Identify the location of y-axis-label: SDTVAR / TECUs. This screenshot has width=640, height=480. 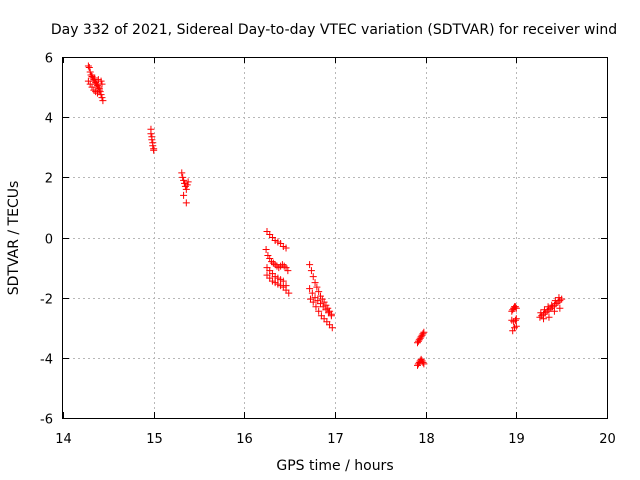
(14, 238).